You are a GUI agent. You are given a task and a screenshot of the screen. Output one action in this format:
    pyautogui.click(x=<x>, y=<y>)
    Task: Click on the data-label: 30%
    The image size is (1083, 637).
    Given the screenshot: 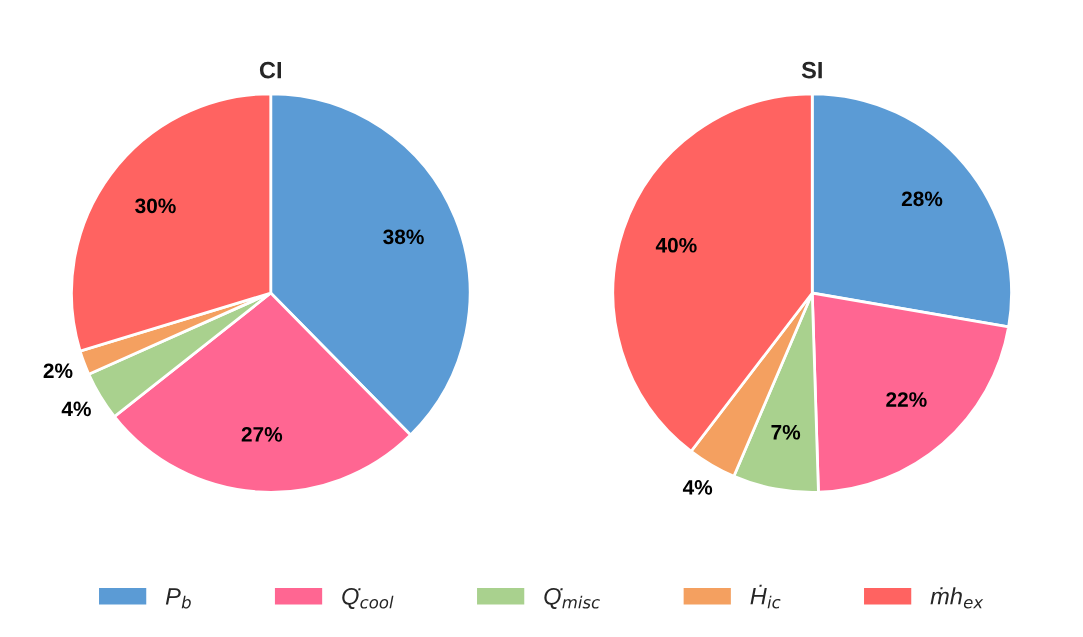 What is the action you would take?
    pyautogui.click(x=155, y=206)
    